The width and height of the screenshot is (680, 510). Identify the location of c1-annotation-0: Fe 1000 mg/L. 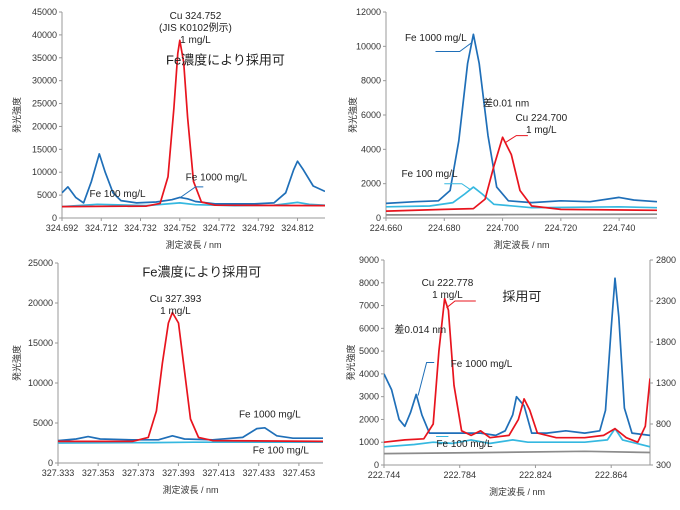
(436, 38).